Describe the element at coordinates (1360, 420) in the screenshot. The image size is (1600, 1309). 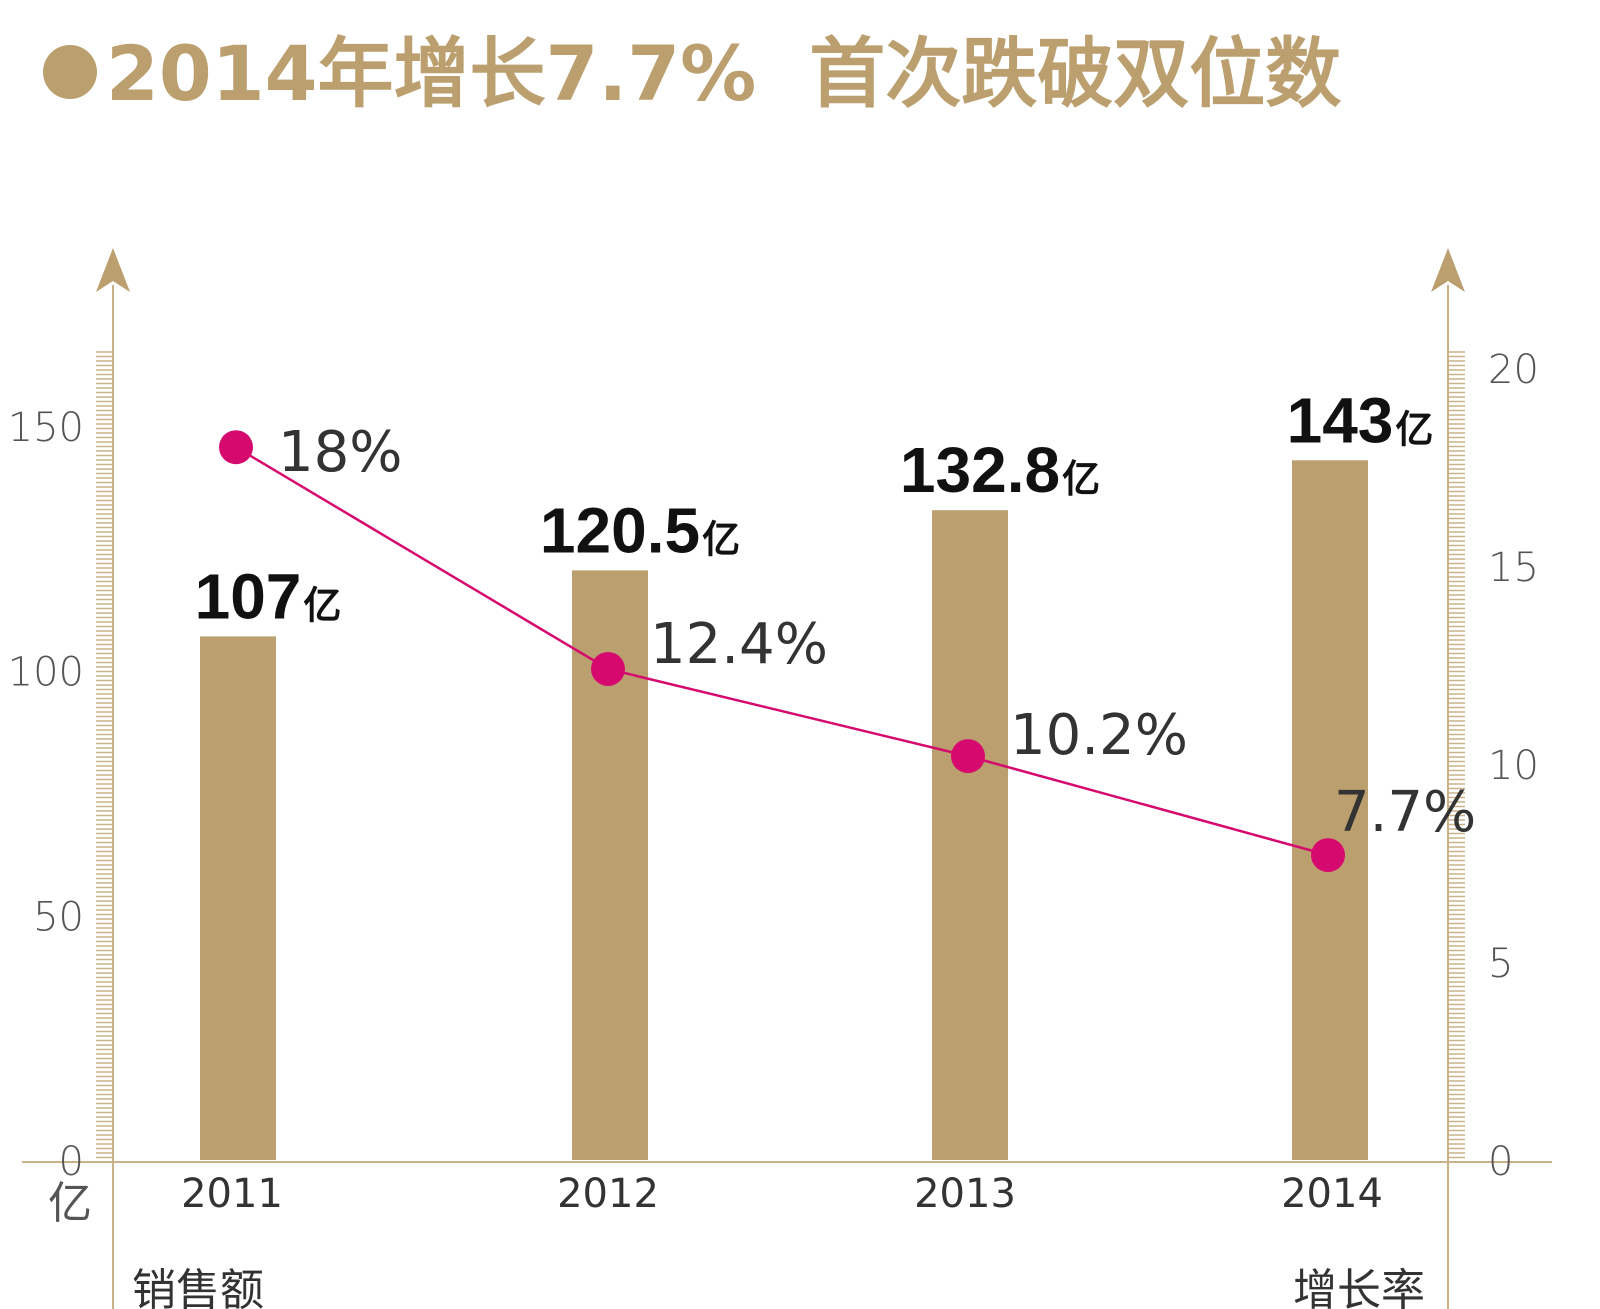
I see `sales-bar-label: 143亿` at that location.